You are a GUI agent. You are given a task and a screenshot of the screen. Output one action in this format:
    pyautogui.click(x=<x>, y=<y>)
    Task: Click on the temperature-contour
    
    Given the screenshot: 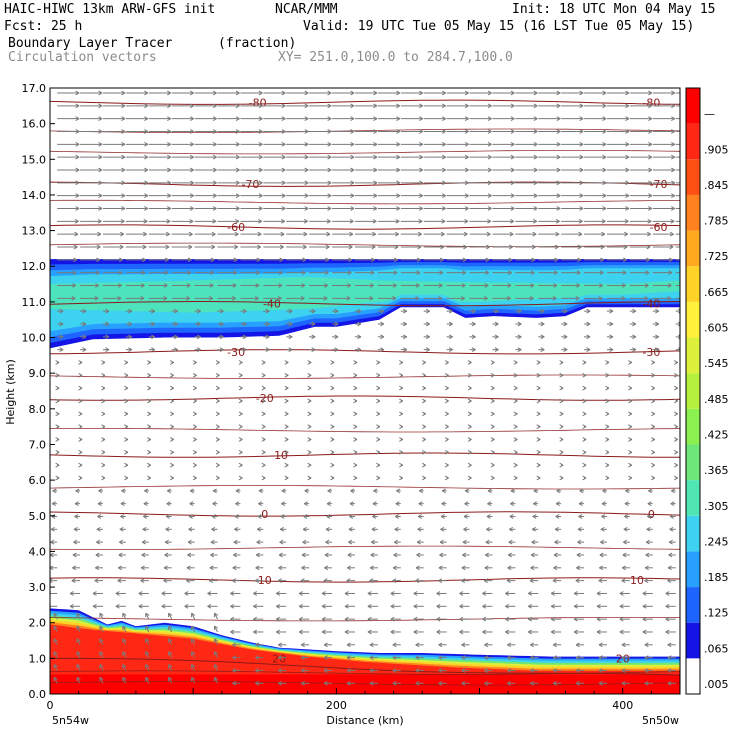 What is the action you would take?
    pyautogui.click(x=365, y=352)
    